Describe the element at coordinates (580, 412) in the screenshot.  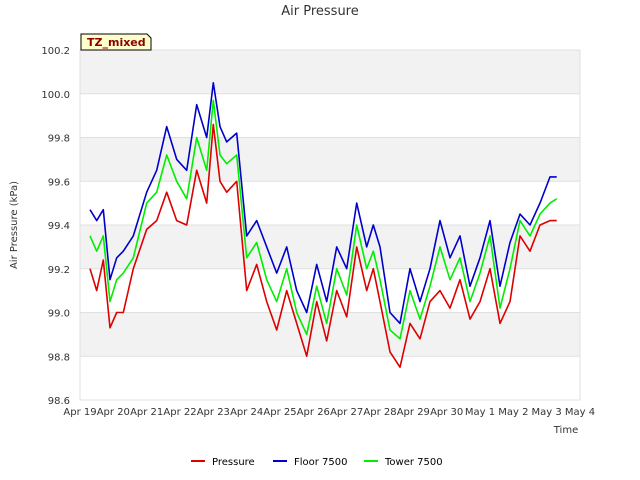
I see `x-tick-label: May 4` at that location.